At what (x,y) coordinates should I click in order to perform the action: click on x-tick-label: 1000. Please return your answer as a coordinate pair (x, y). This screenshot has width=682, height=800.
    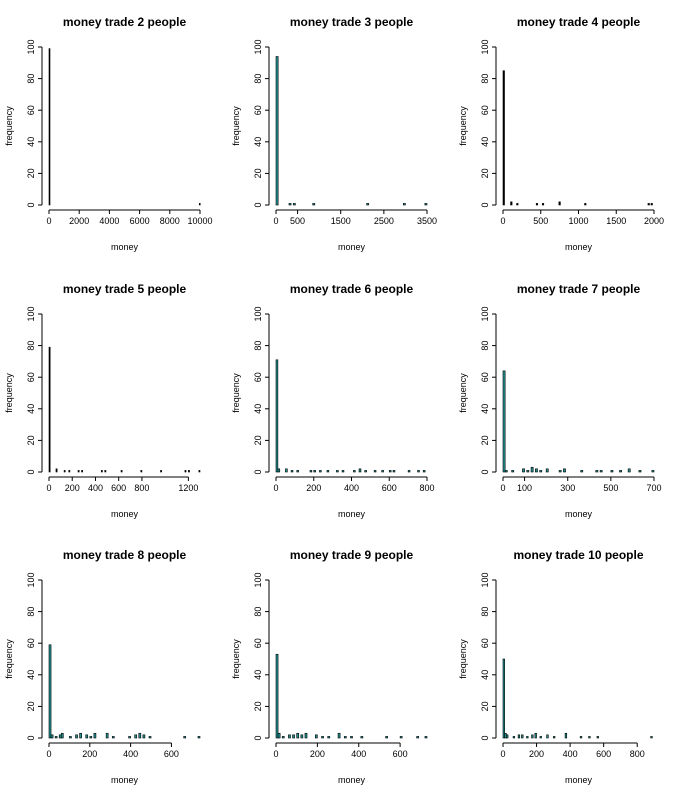
    Looking at the image, I should click on (578, 221).